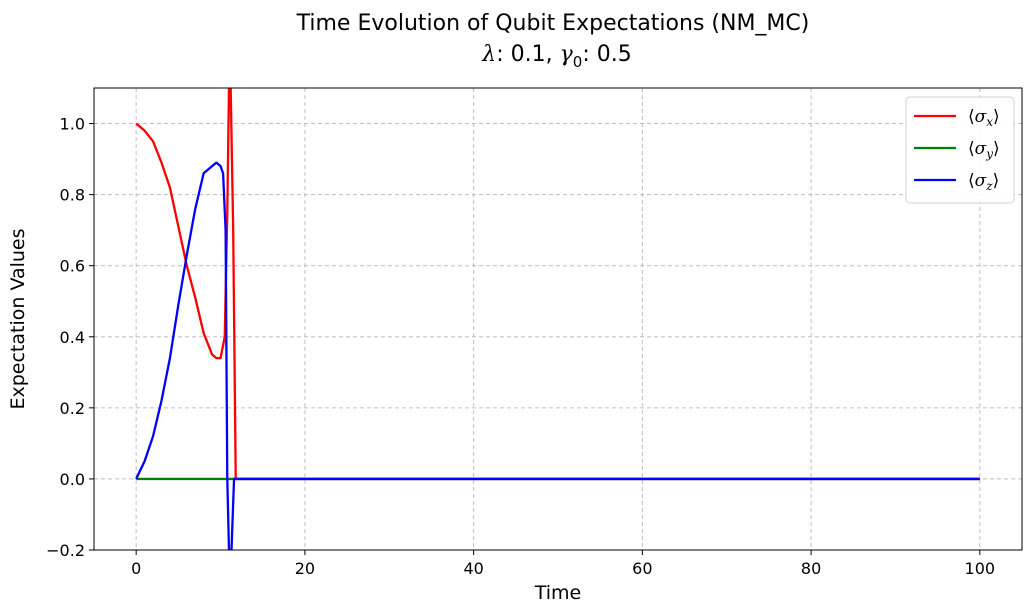 The width and height of the screenshot is (1032, 614). I want to click on y-axis-label: Expectation Values, so click(18, 318).